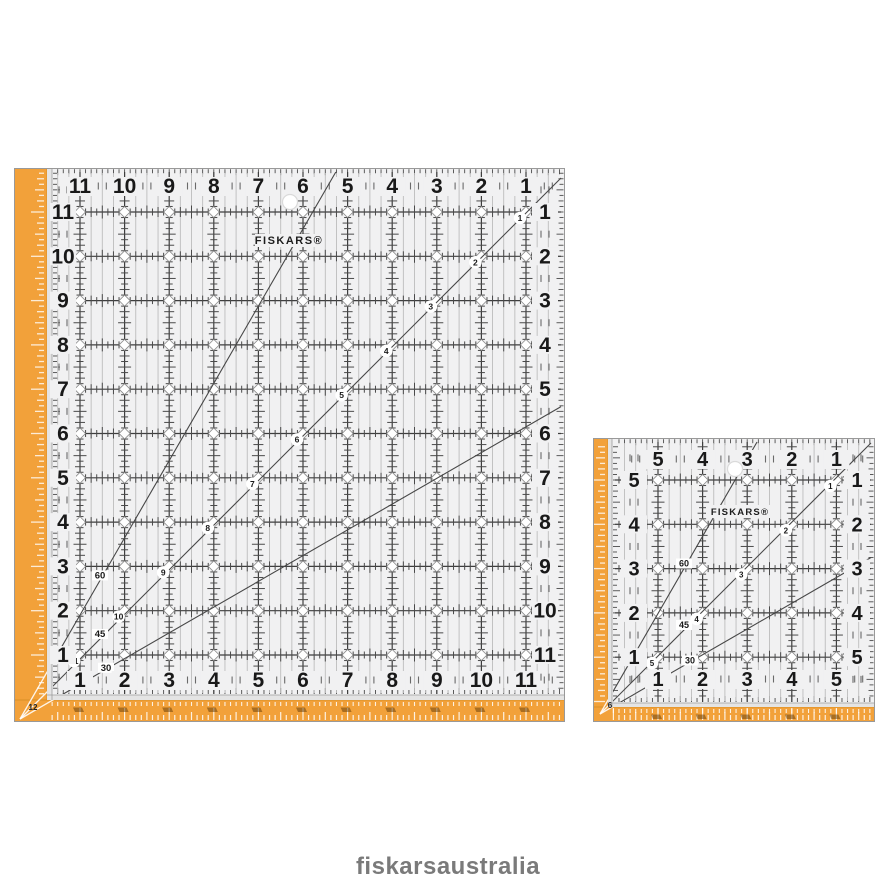 The image size is (896, 896). I want to click on tick-marks, so click(743, 570).